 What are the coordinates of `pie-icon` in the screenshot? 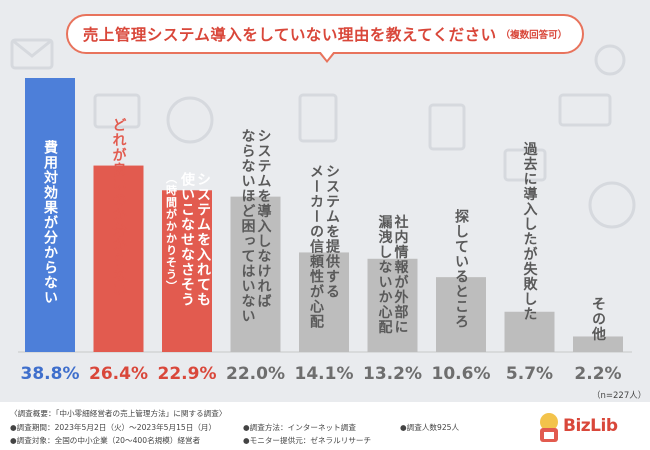 It's located at (190, 120).